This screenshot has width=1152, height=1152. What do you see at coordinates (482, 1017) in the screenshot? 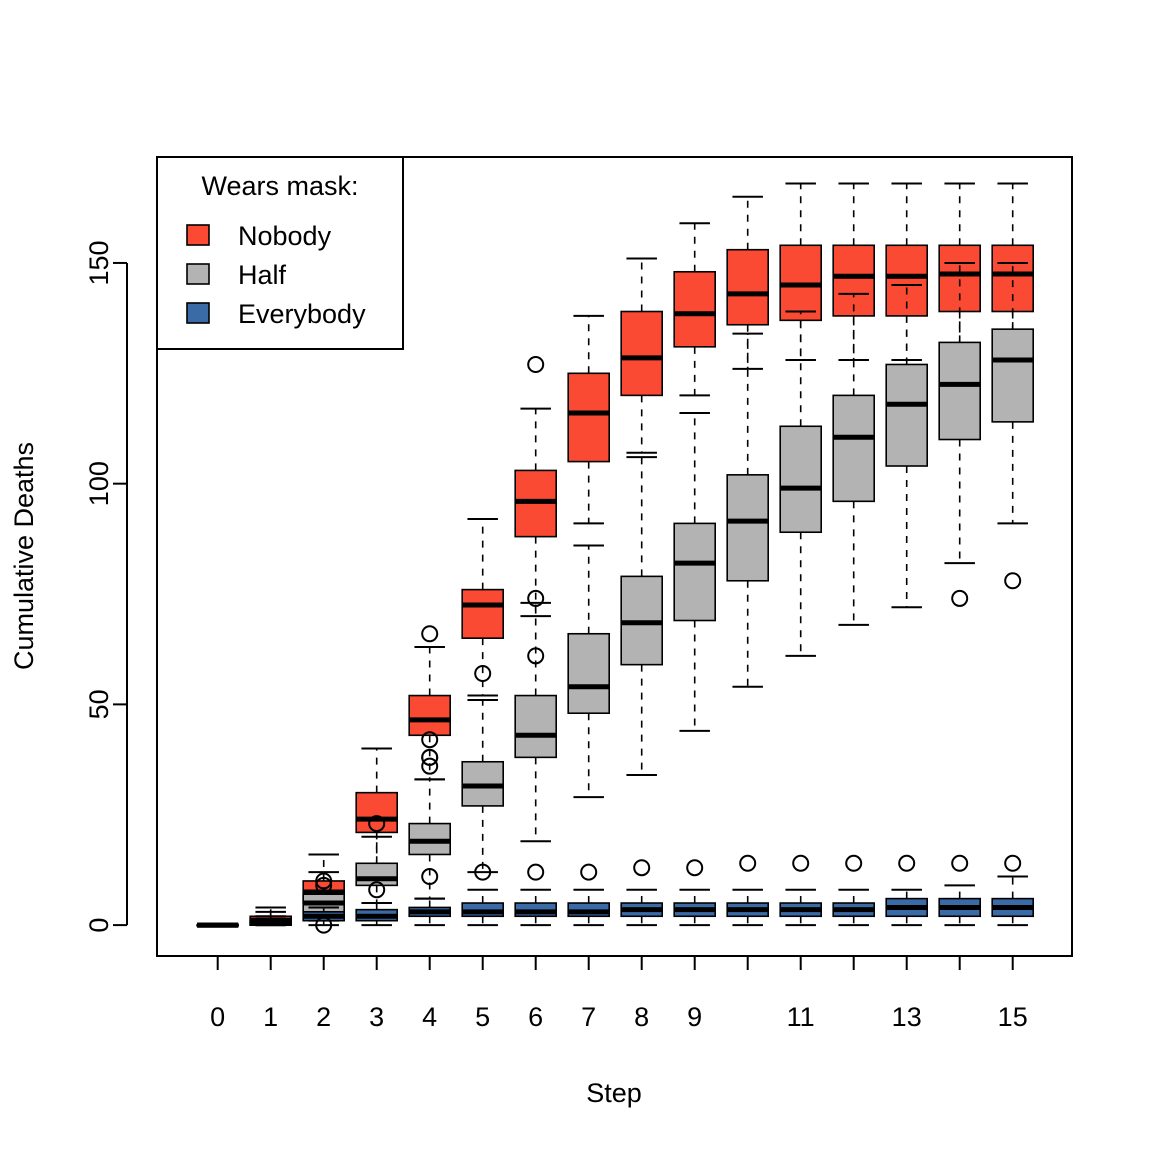
I see `x-tick-label-5: 5` at bounding box center [482, 1017].